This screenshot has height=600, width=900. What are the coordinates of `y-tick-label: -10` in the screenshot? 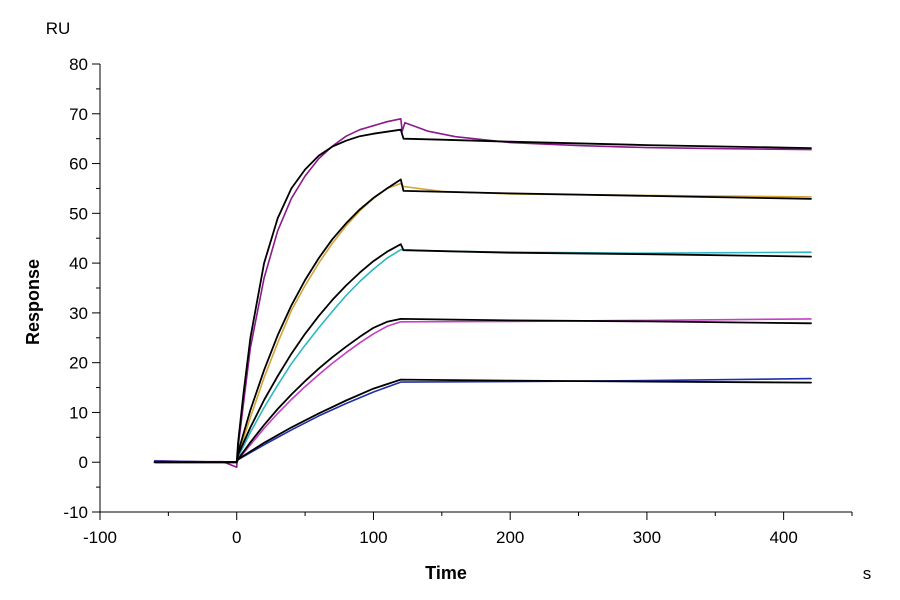 It's located at (75, 512).